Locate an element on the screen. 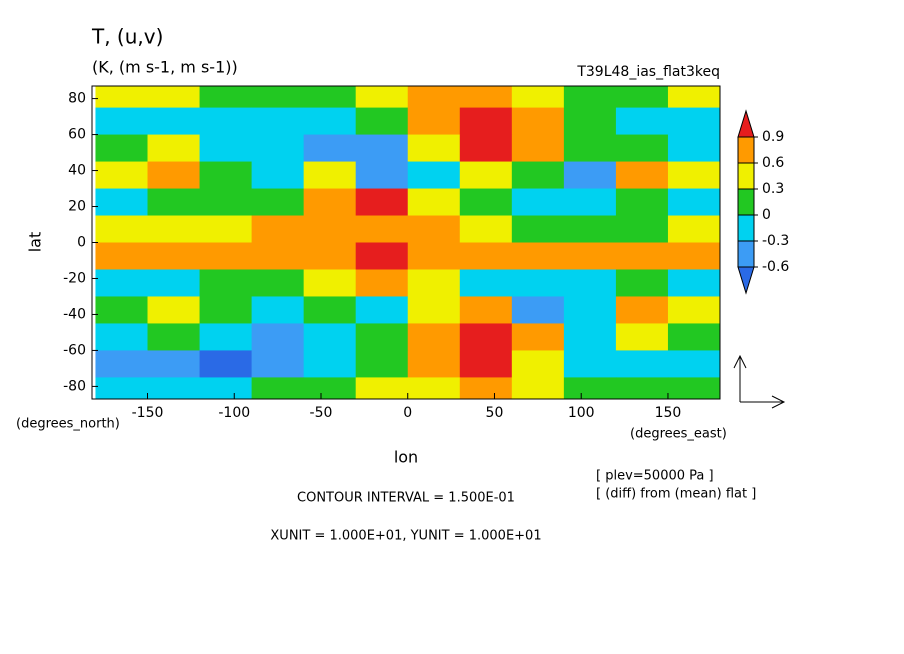 The height and width of the screenshot is (654, 904). colorbar-label: 0.9 is located at coordinates (773, 137).